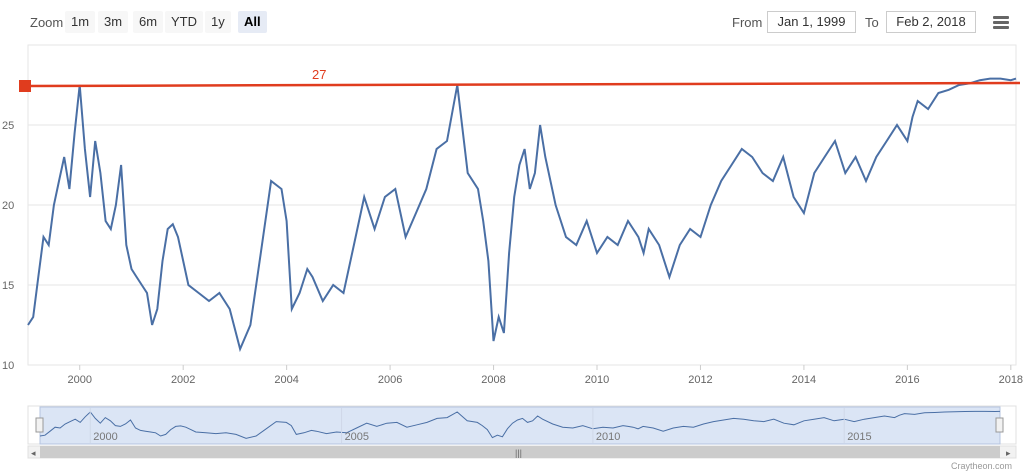 Image resolution: width=1024 pixels, height=473 pixels. Describe the element at coordinates (700, 380) in the screenshot. I see `x-tick-label: 2012` at that location.